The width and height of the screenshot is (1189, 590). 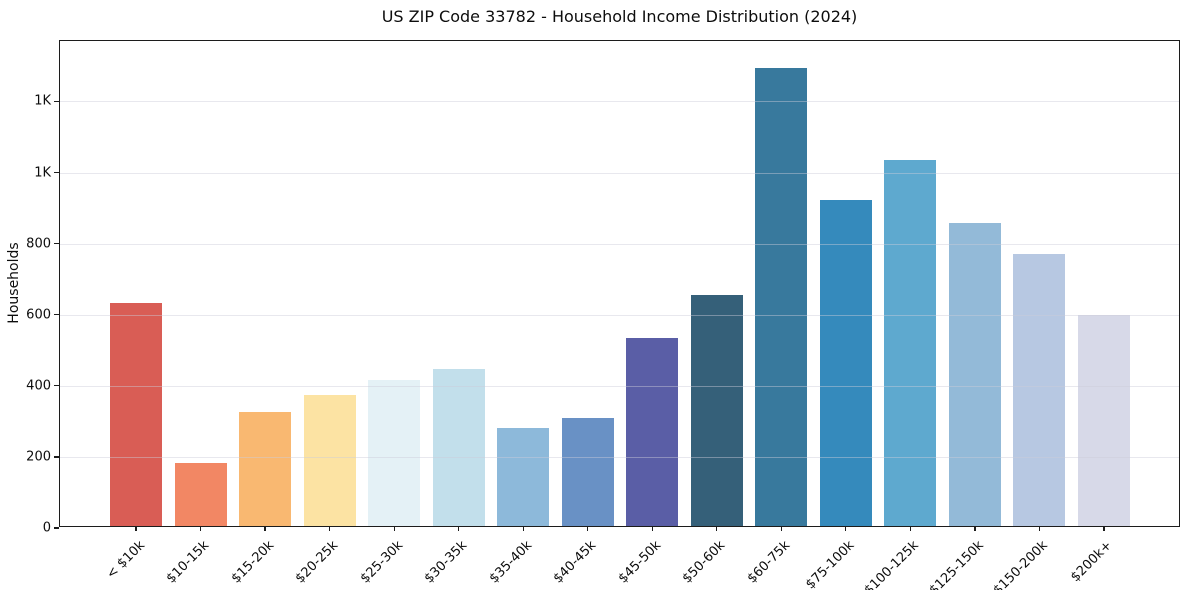 What do you see at coordinates (125, 560) in the screenshot?
I see `x-tick-label: < $10k` at bounding box center [125, 560].